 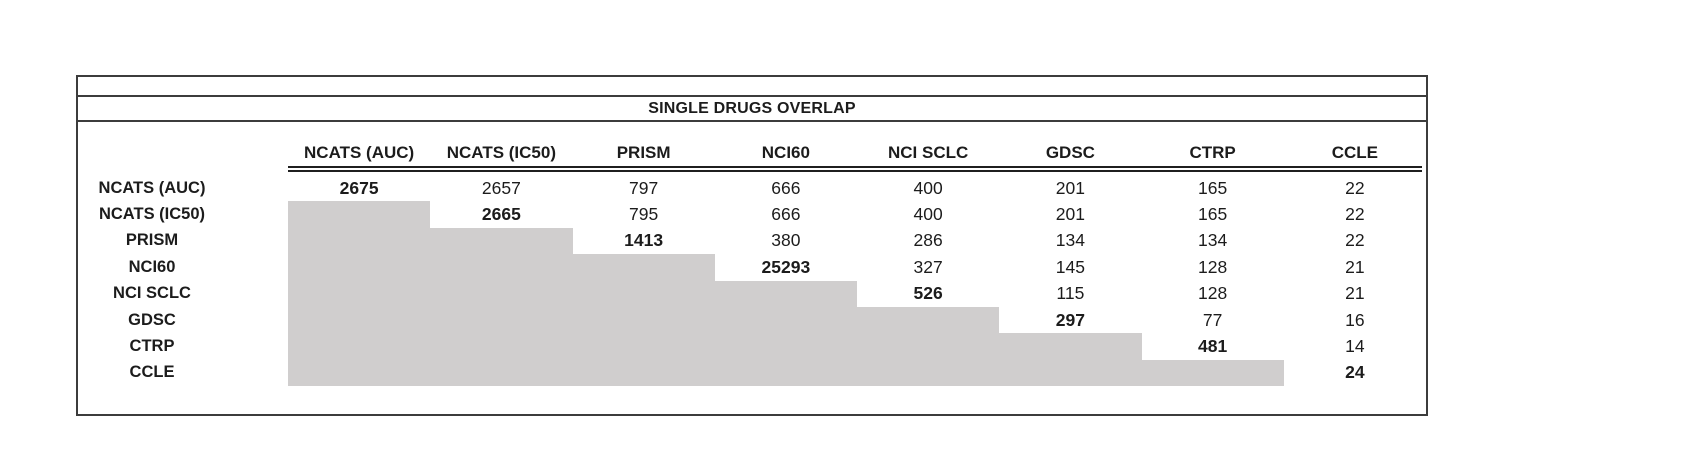 I want to click on column-header: NCATS (AUC), so click(x=359, y=152).